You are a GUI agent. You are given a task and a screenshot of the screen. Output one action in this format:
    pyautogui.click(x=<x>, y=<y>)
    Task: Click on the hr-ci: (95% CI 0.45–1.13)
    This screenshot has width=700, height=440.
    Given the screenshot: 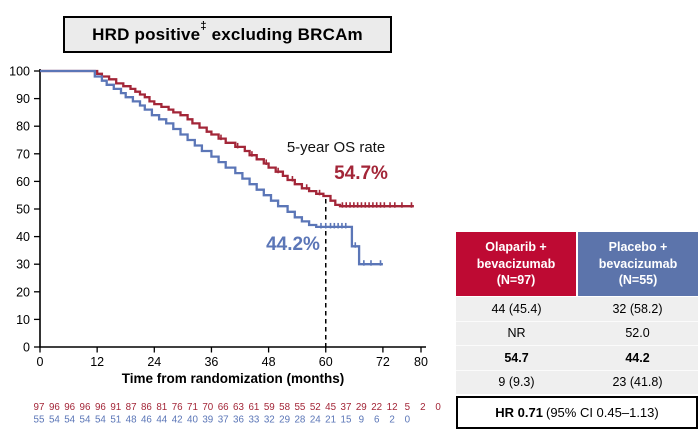 What is the action you would take?
    pyautogui.click(x=602, y=412)
    